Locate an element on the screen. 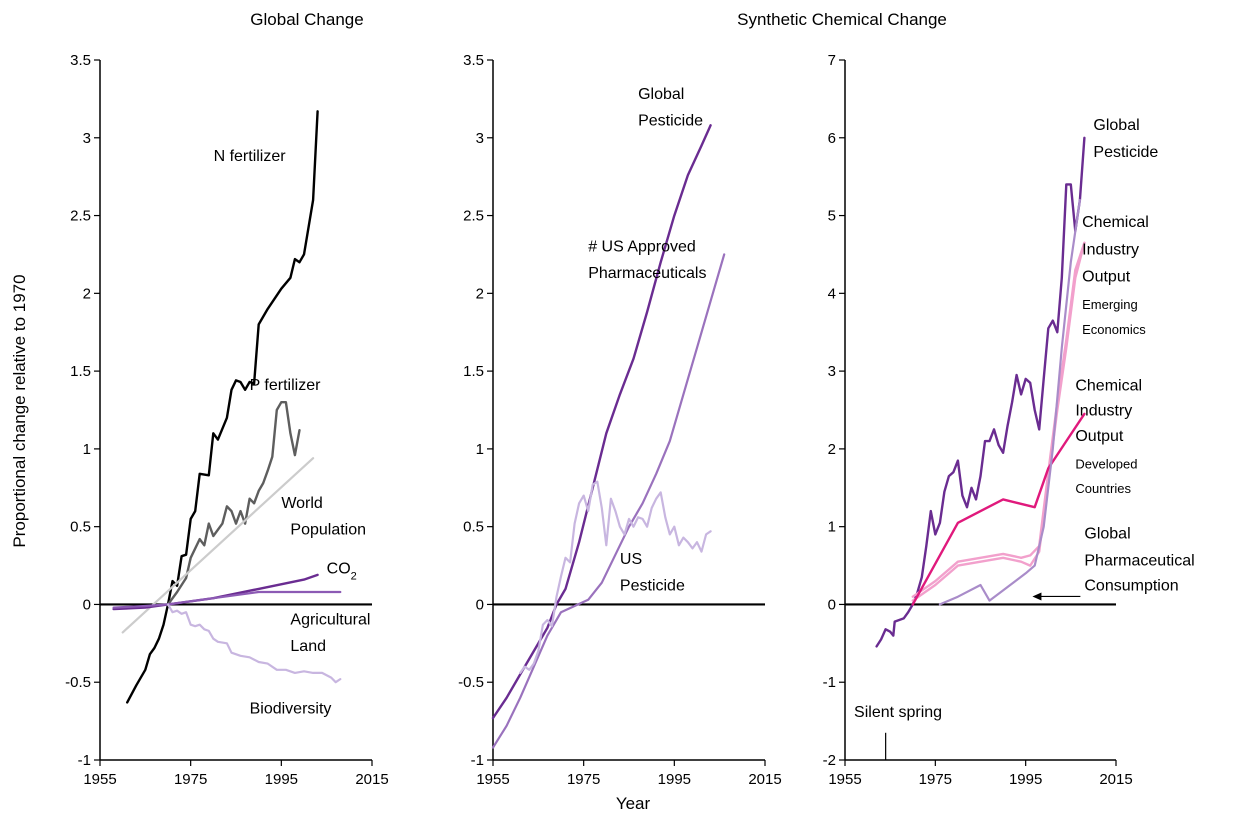 The width and height of the screenshot is (1247, 824). y-tick-label: 6 is located at coordinates (832, 138).